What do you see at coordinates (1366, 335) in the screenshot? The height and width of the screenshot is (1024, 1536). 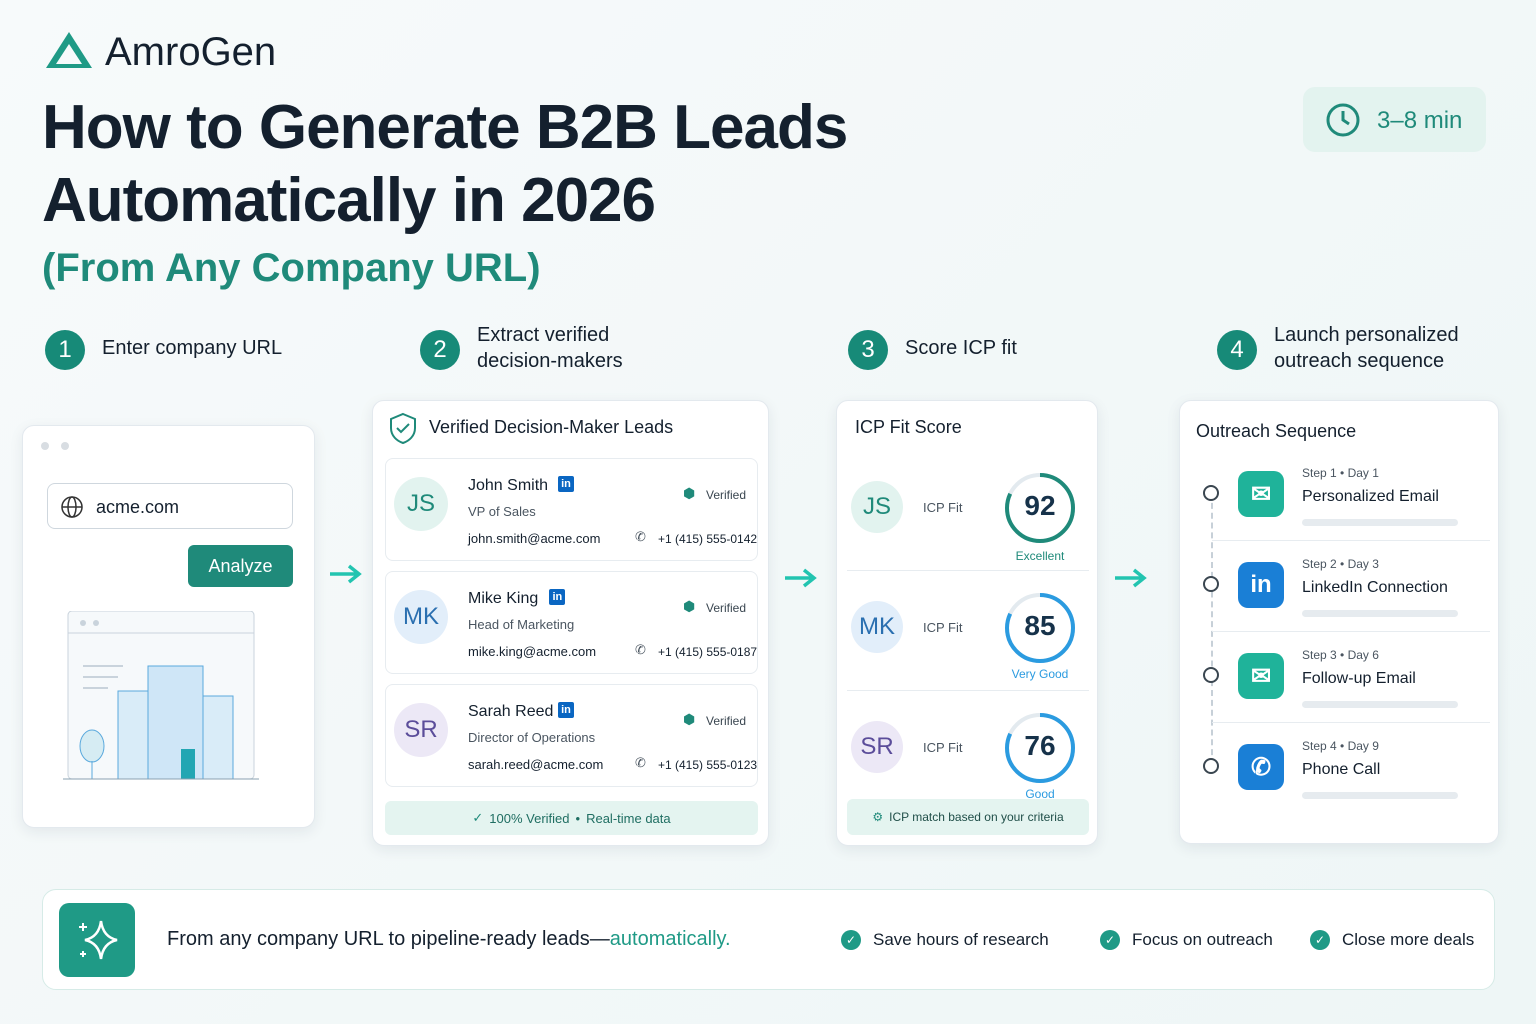 I see `step-label: Launch personalized` at bounding box center [1366, 335].